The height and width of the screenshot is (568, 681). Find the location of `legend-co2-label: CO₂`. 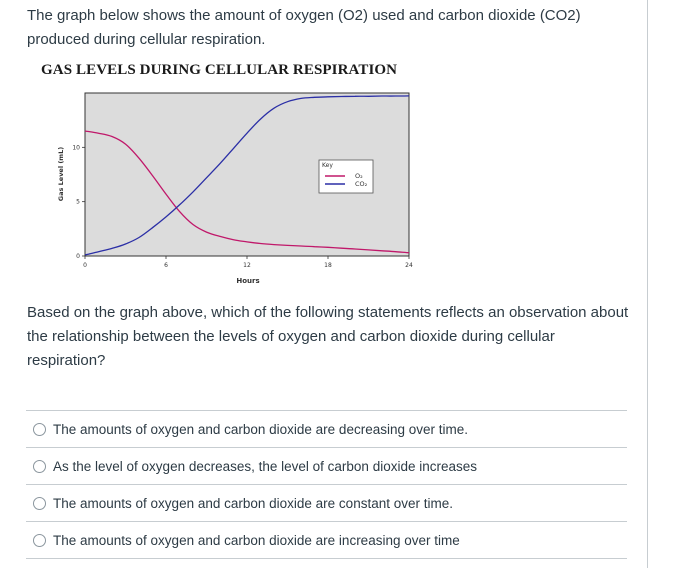

legend-co2-label: CO₂ is located at coordinates (361, 184).